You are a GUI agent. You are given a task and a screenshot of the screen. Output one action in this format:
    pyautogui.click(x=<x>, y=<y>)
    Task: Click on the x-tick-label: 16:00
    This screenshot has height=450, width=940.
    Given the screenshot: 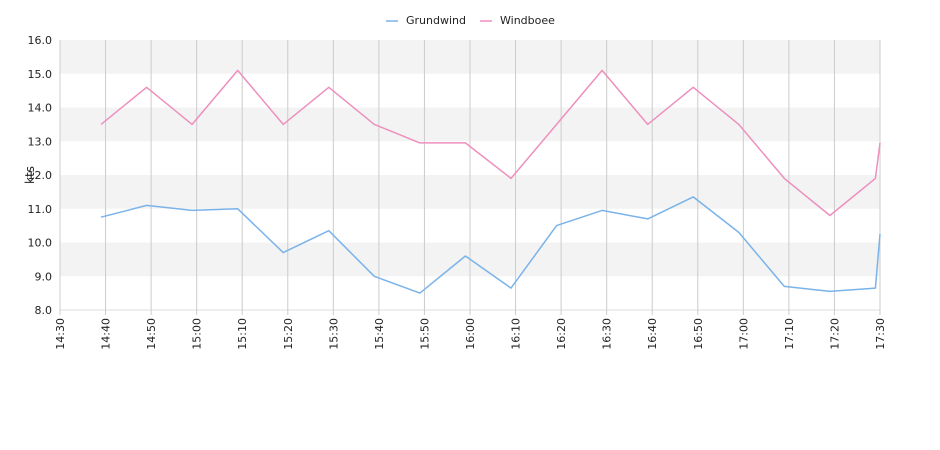 What is the action you would take?
    pyautogui.click(x=470, y=334)
    